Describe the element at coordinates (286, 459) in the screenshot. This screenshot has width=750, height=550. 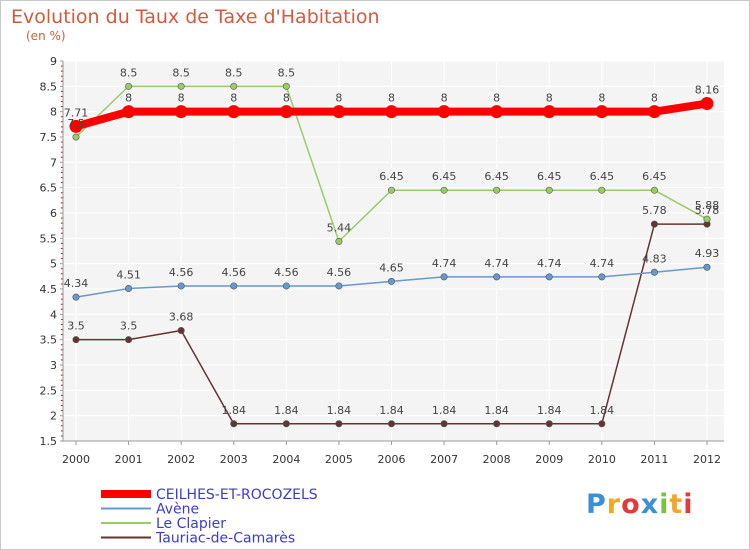
I see `x-tick-label: 2004` at that location.